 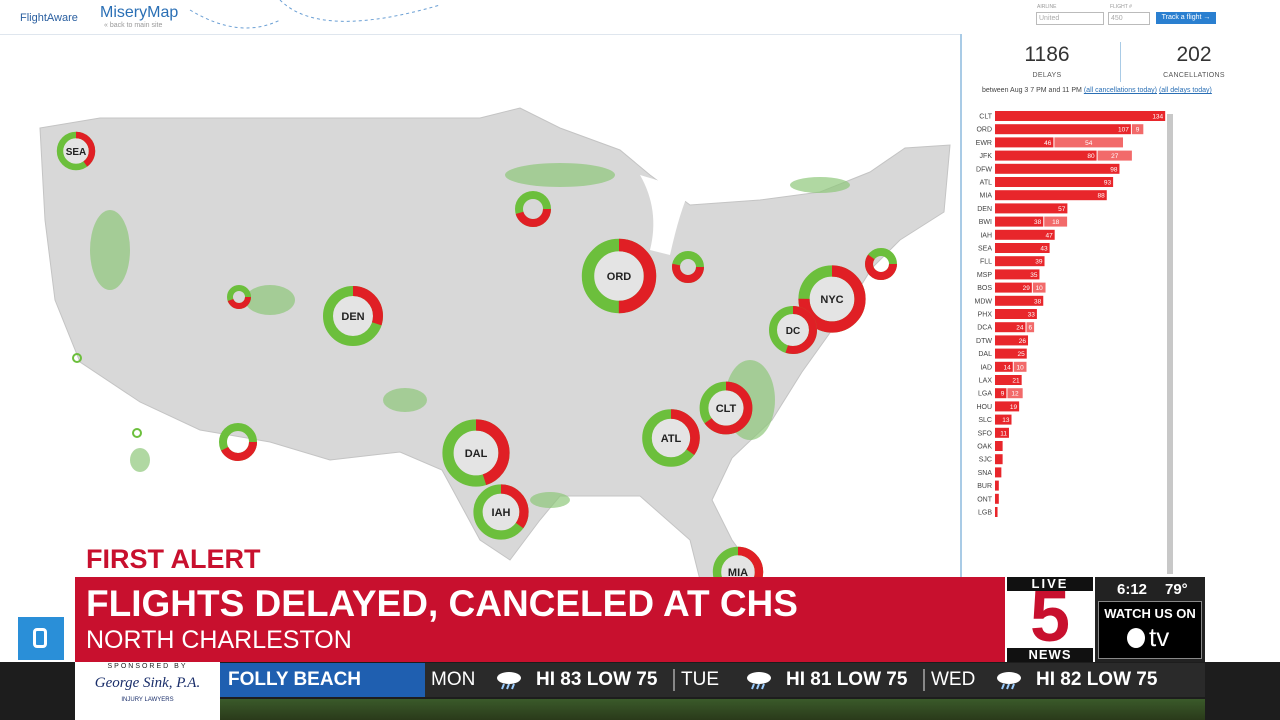 What do you see at coordinates (985, 249) in the screenshot?
I see `airport-code: SEA` at bounding box center [985, 249].